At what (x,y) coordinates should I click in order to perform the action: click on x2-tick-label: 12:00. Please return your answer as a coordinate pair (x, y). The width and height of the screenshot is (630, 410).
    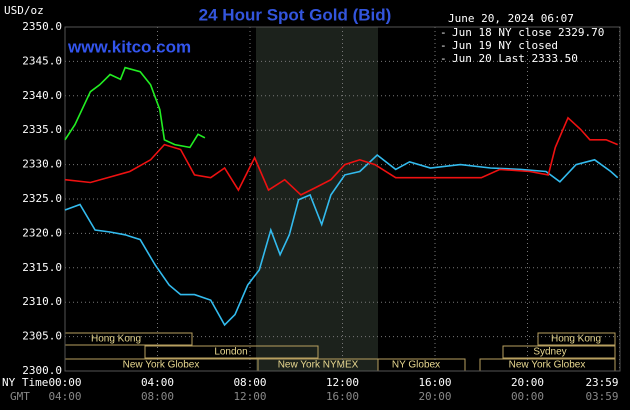
    Looking at the image, I should click on (249, 396).